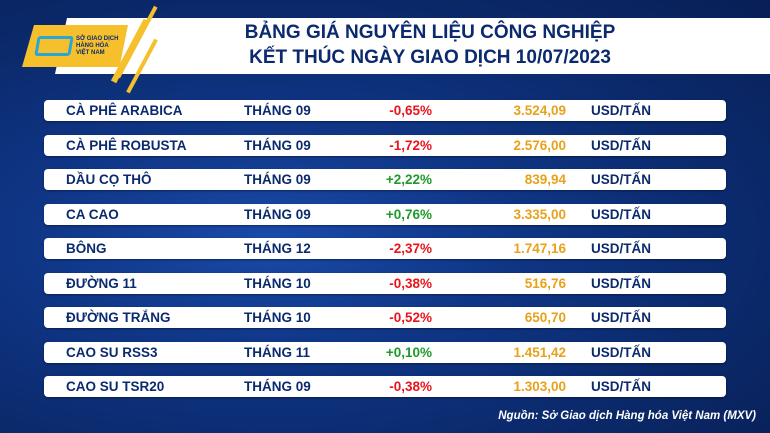 This screenshot has width=770, height=433. I want to click on price-change: +0,10%, so click(408, 352).